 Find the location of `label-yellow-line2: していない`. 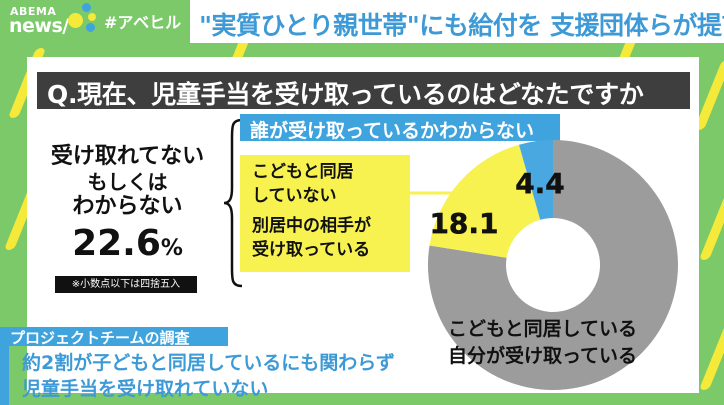

label-yellow-line2: していない is located at coordinates (294, 196).